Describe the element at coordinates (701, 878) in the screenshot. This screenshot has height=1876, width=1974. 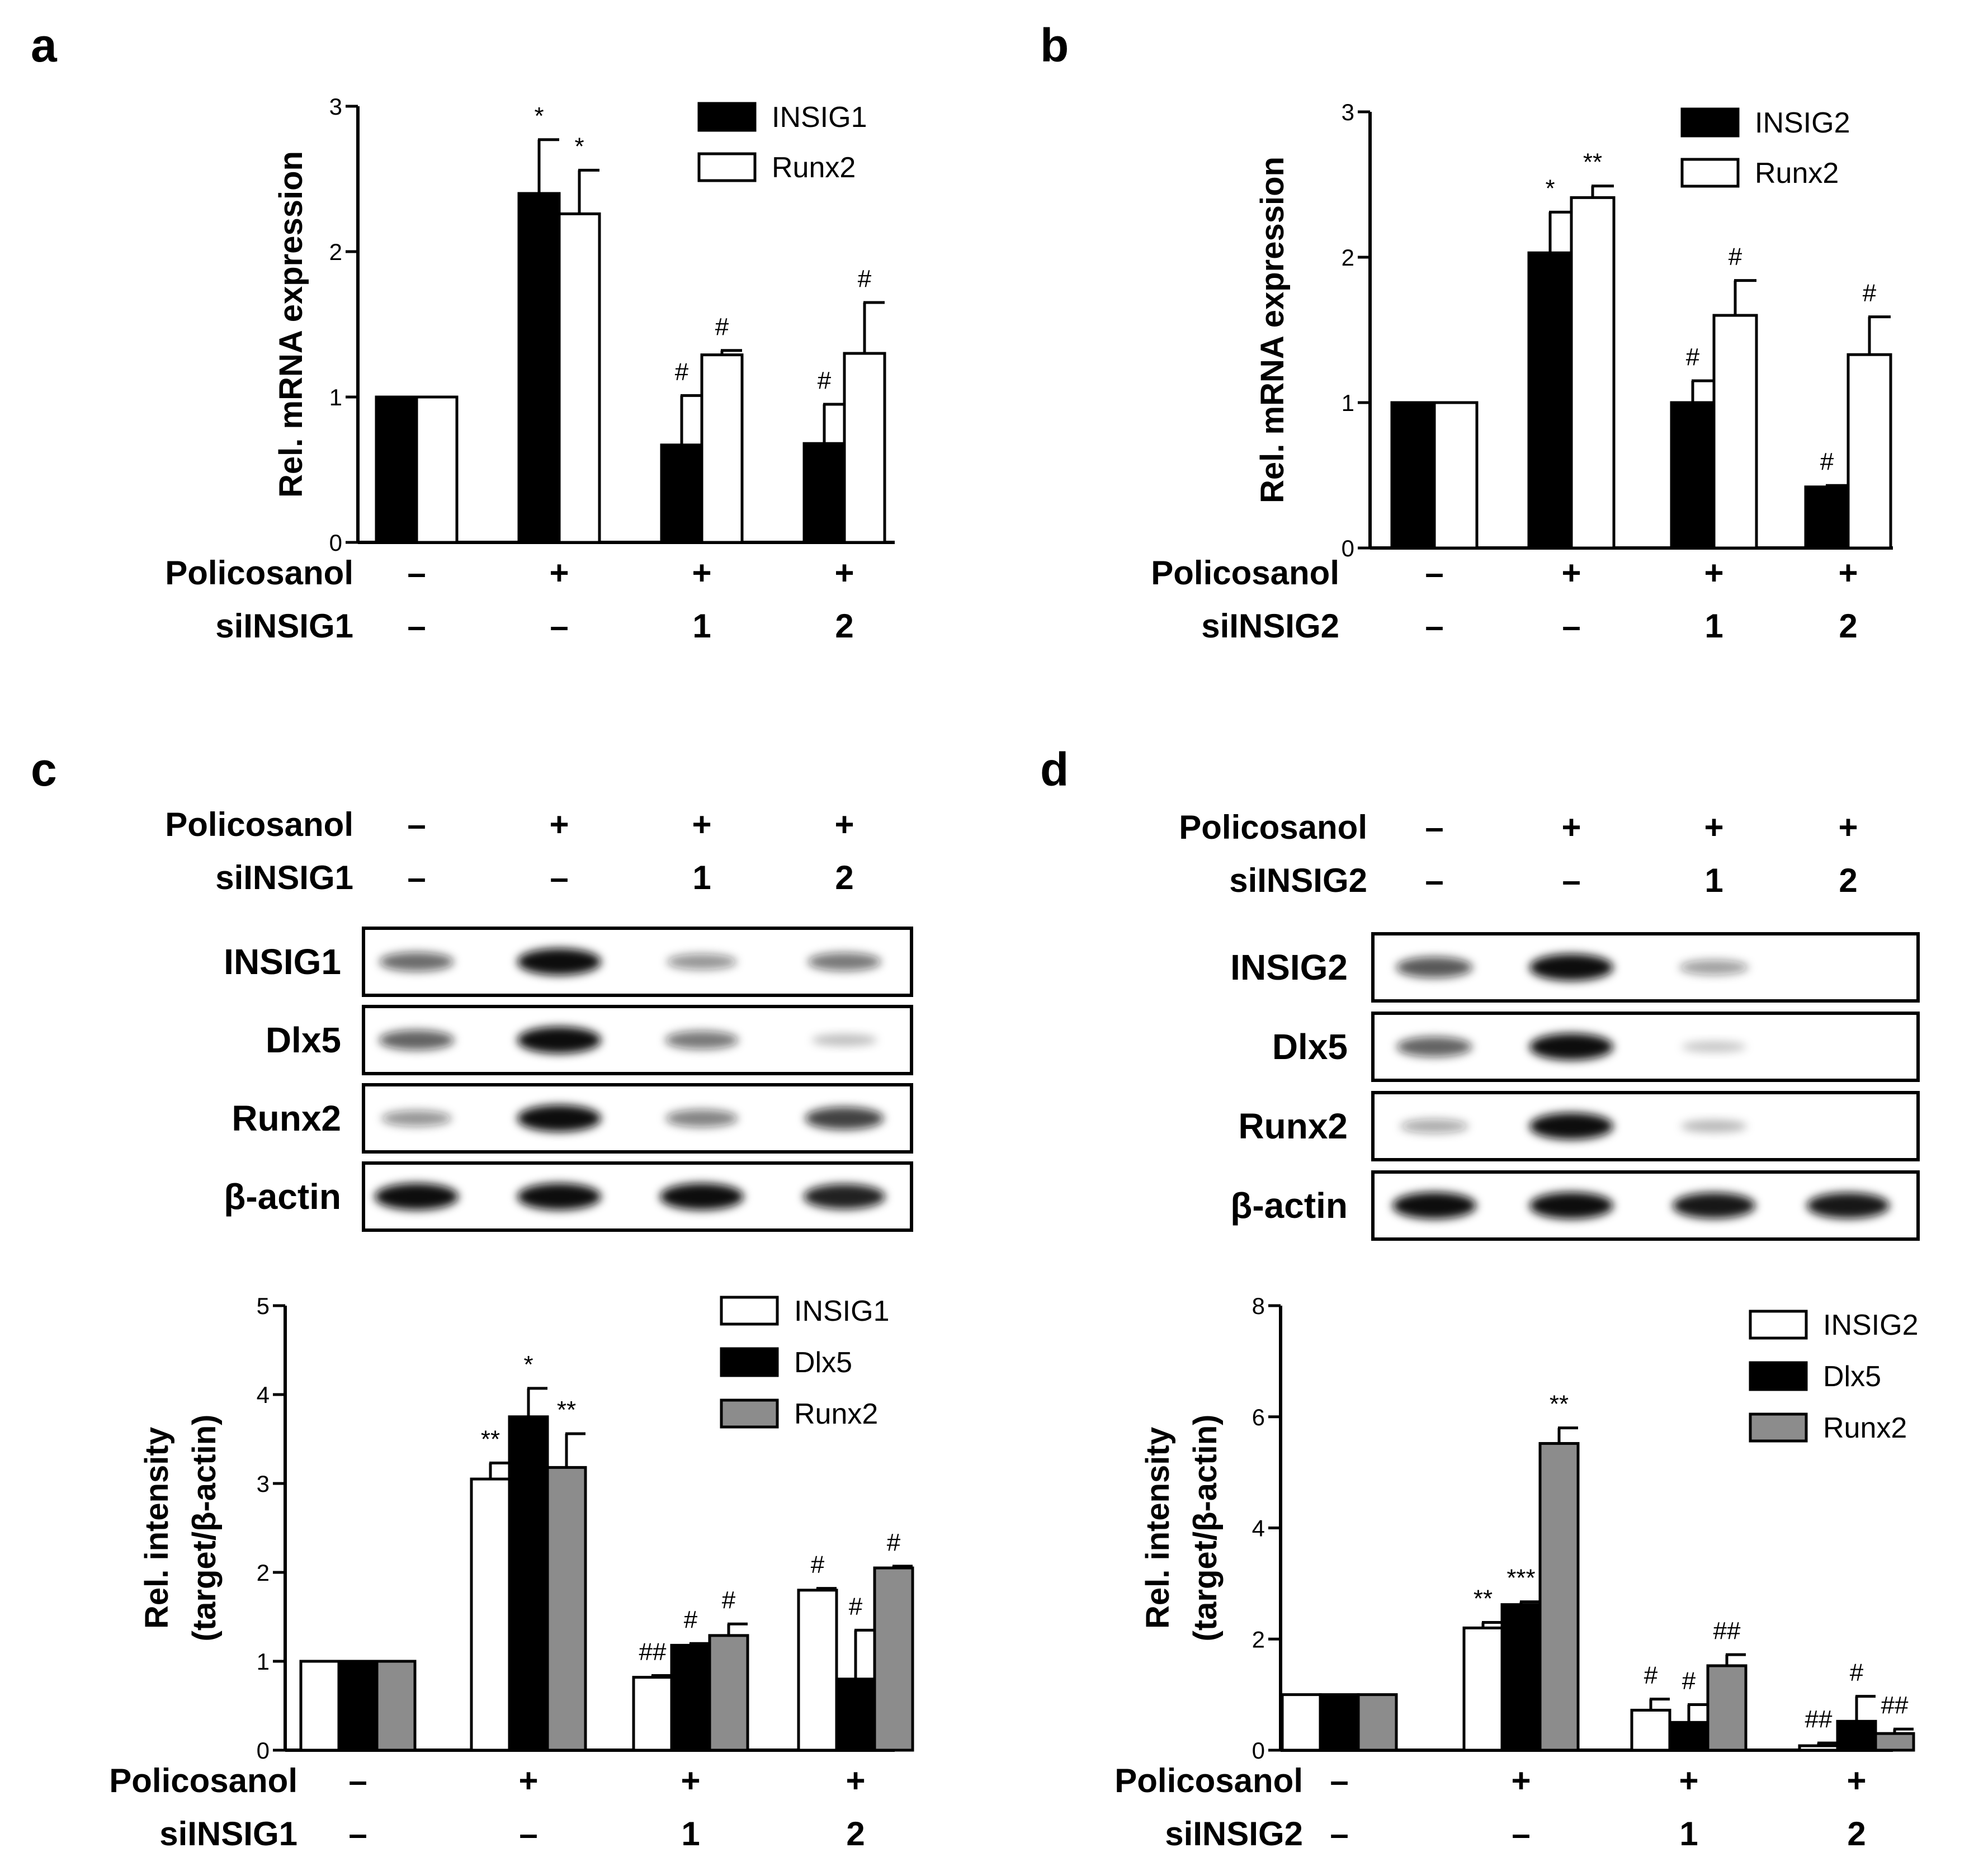
I see `blot-condition-symbol: 1` at that location.